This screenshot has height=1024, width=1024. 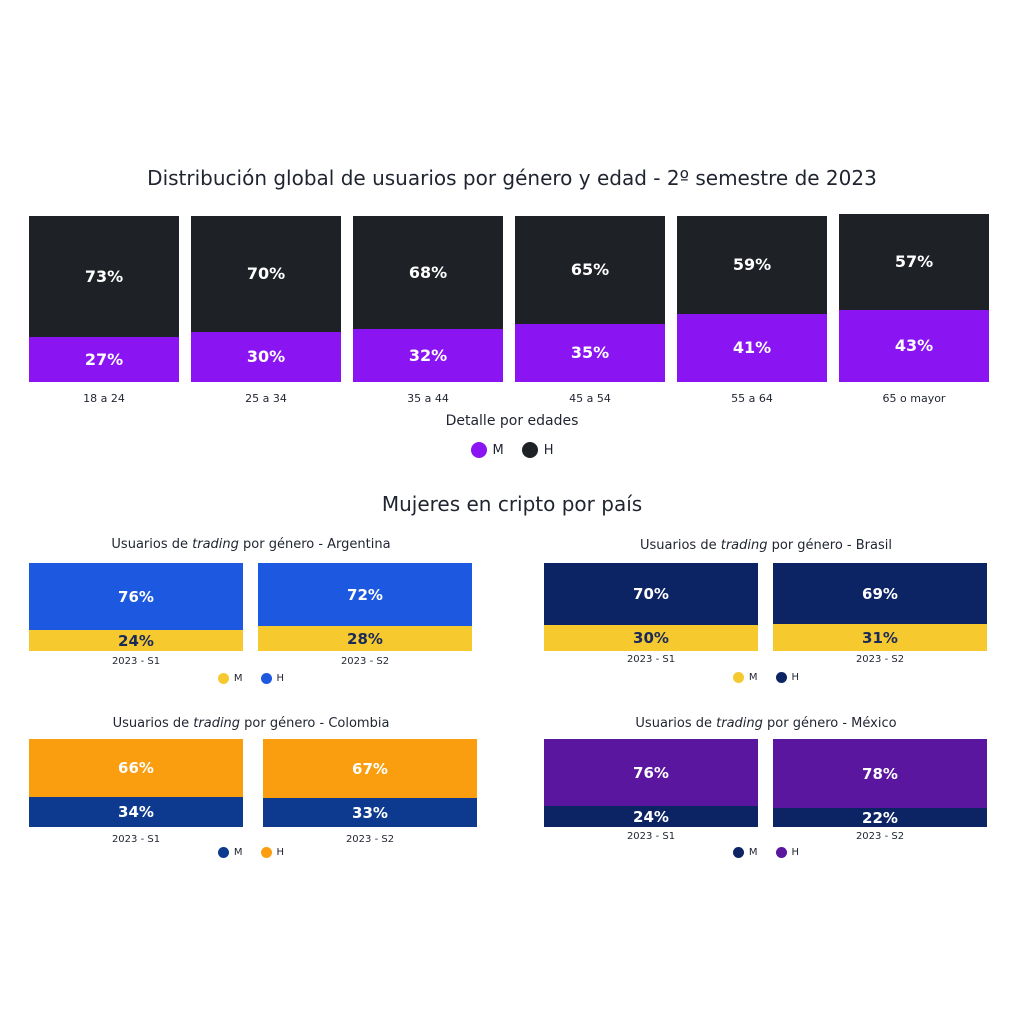 I want to click on country-4-bar-1-m: 24%, so click(x=651, y=816).